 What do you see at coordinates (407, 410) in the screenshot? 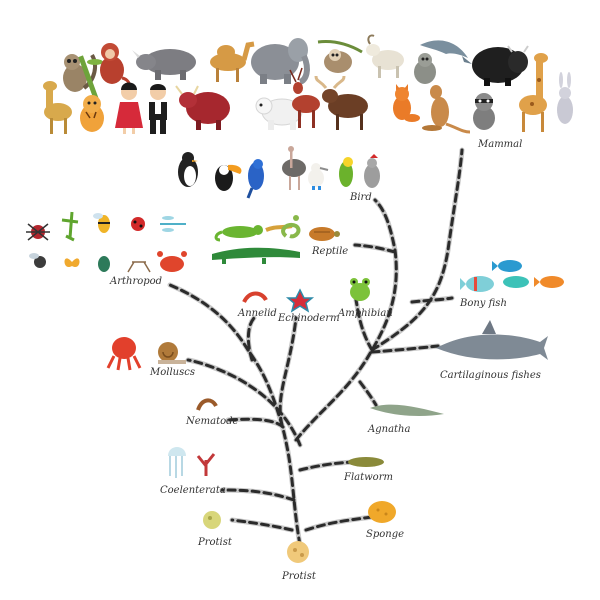
I see `lamprey-icon` at bounding box center [407, 410].